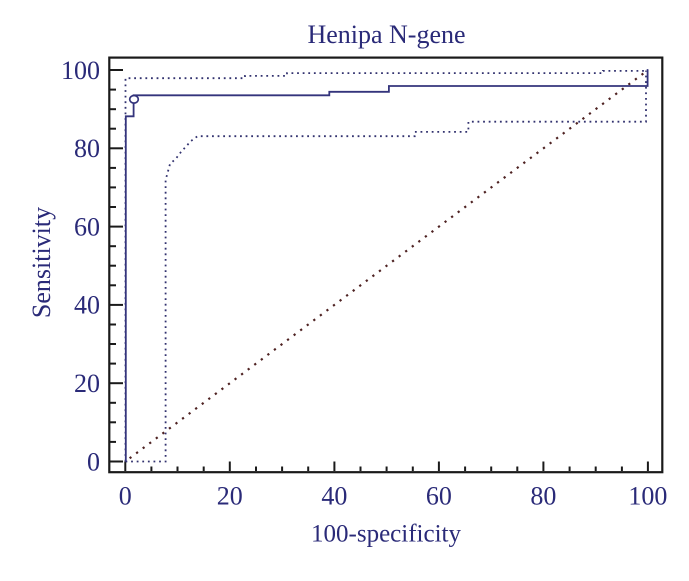  Describe the element at coordinates (386, 34) in the screenshot. I see `svg-text: Henipa N-gene` at that location.